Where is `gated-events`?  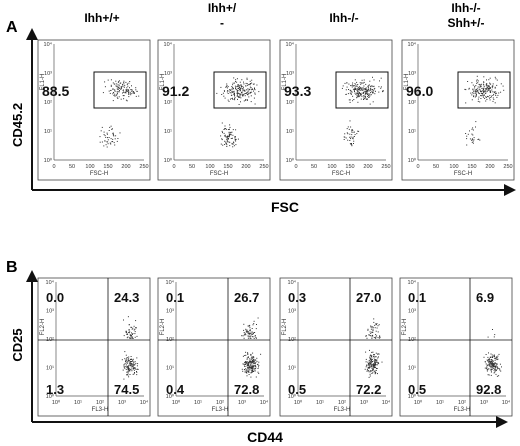
gated-events is located at coordinates (362, 111).